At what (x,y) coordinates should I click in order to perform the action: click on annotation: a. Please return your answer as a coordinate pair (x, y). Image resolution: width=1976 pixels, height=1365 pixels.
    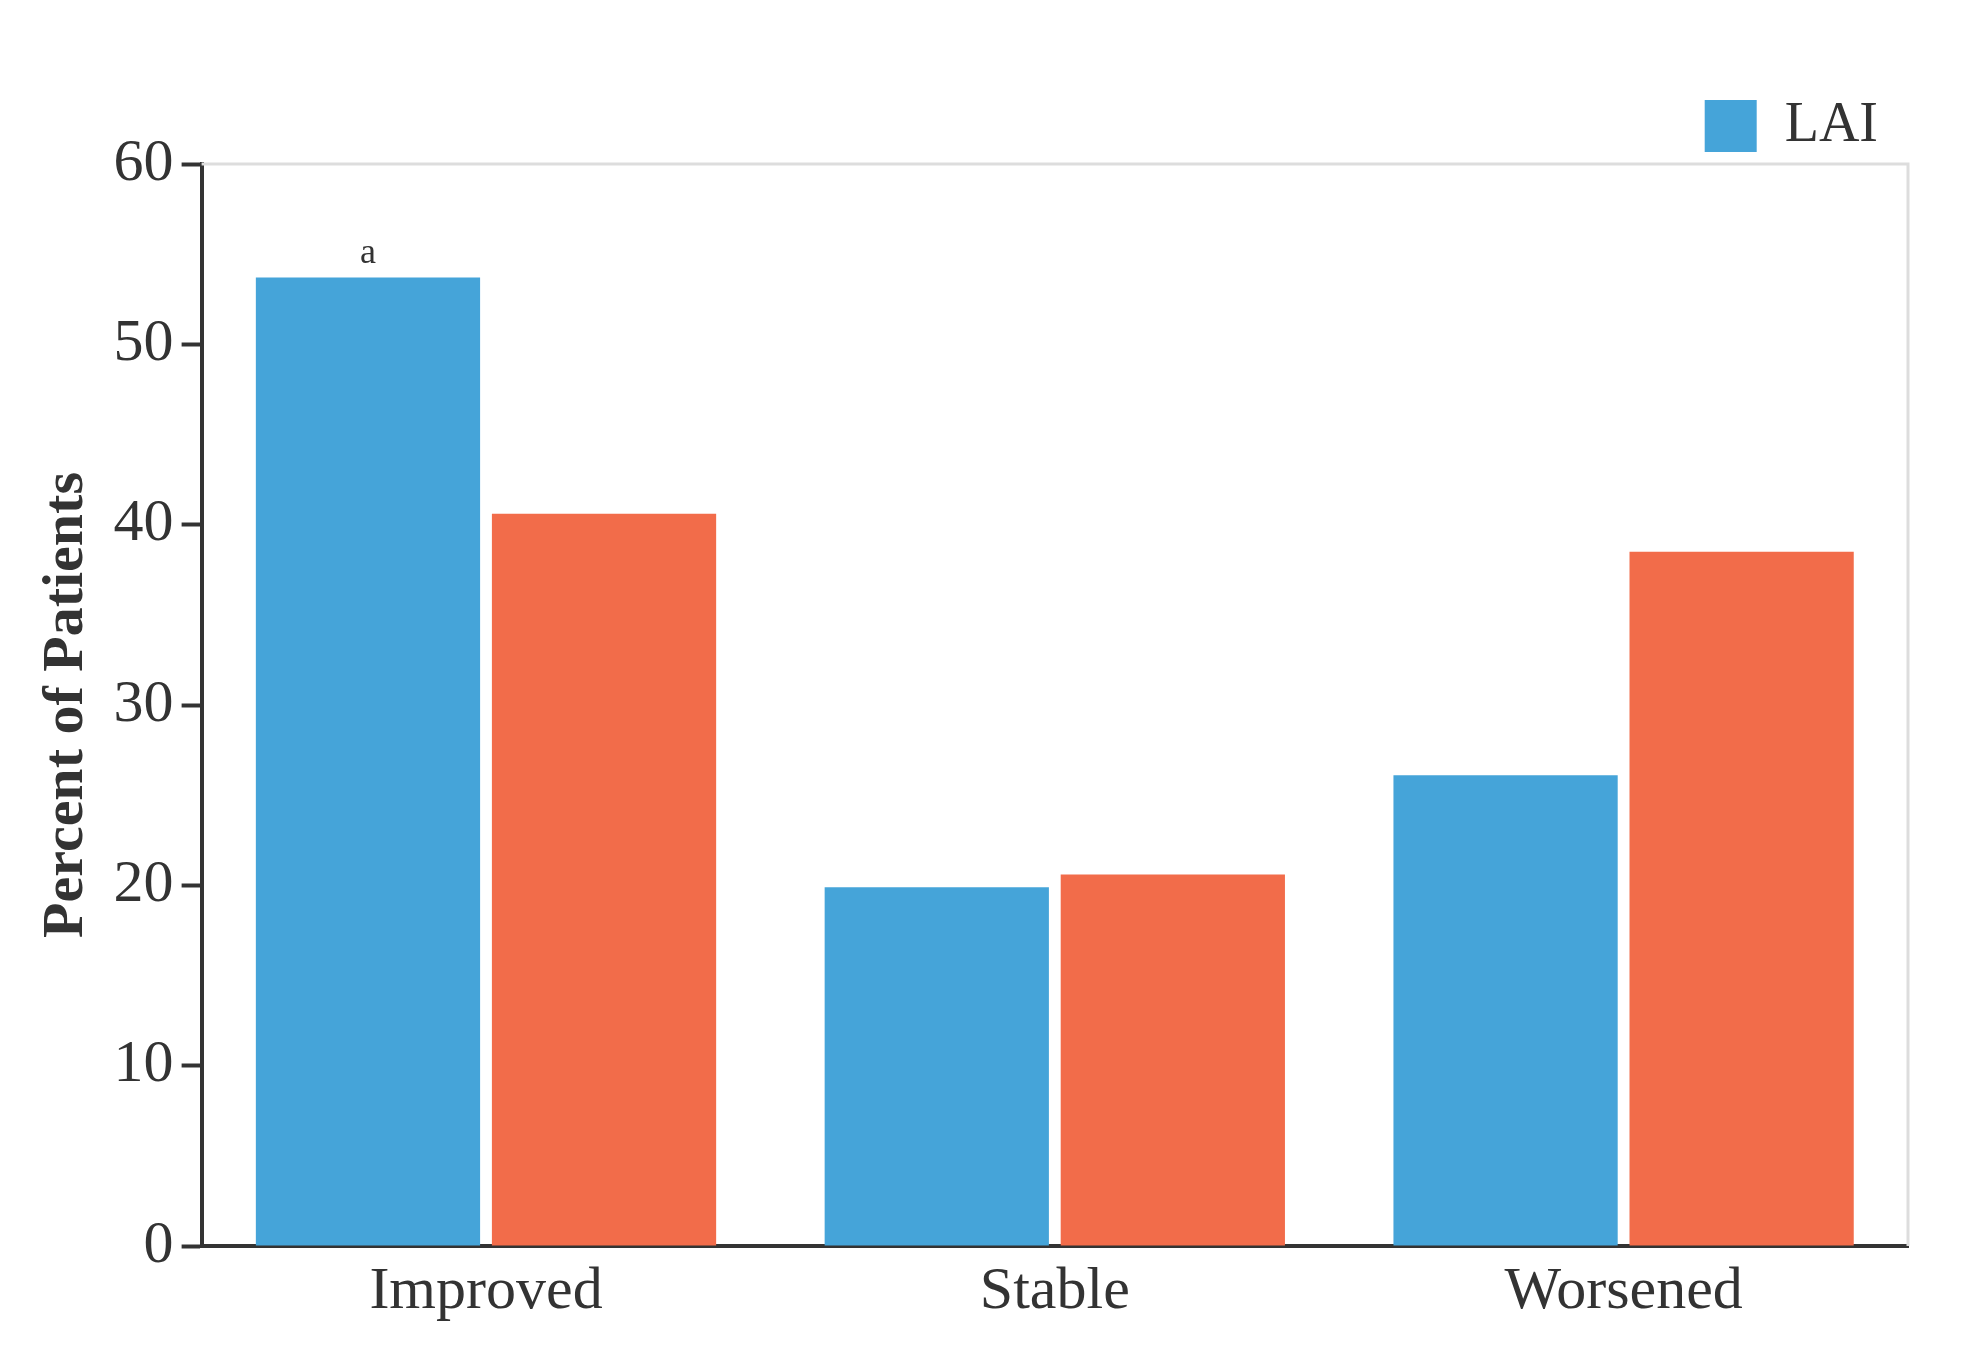
    Looking at the image, I should click on (367, 251).